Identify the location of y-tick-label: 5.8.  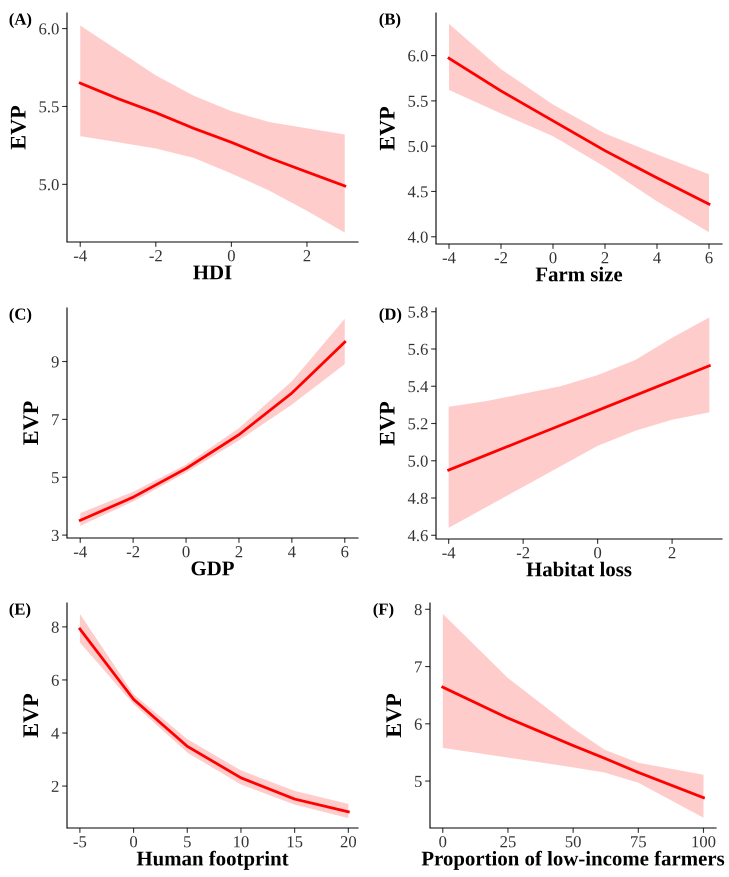
(418, 312).